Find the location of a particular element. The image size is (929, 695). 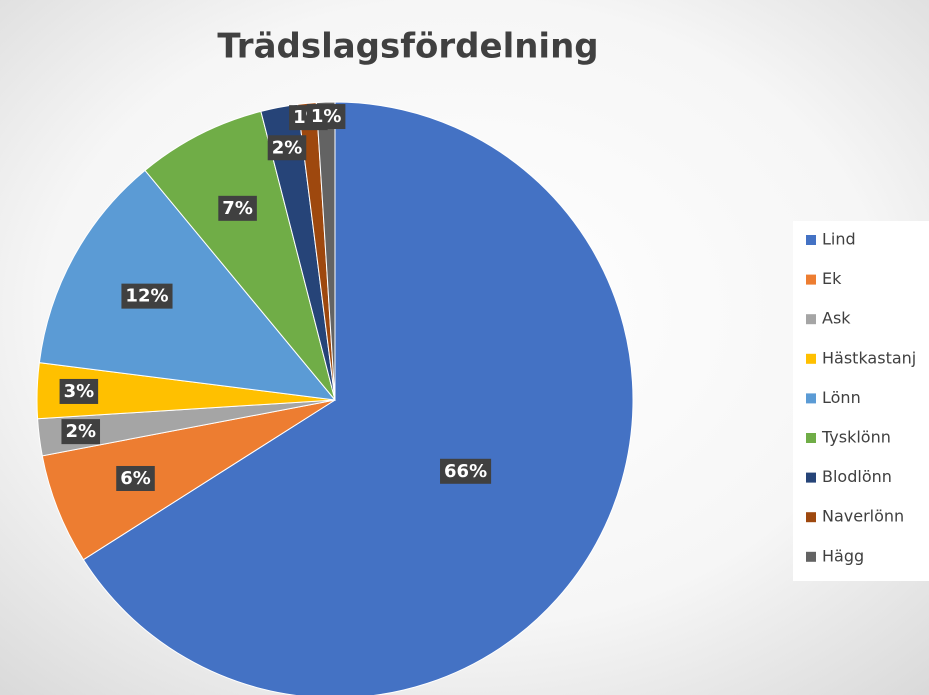

data-label-group: 1% is located at coordinates (326, 117).